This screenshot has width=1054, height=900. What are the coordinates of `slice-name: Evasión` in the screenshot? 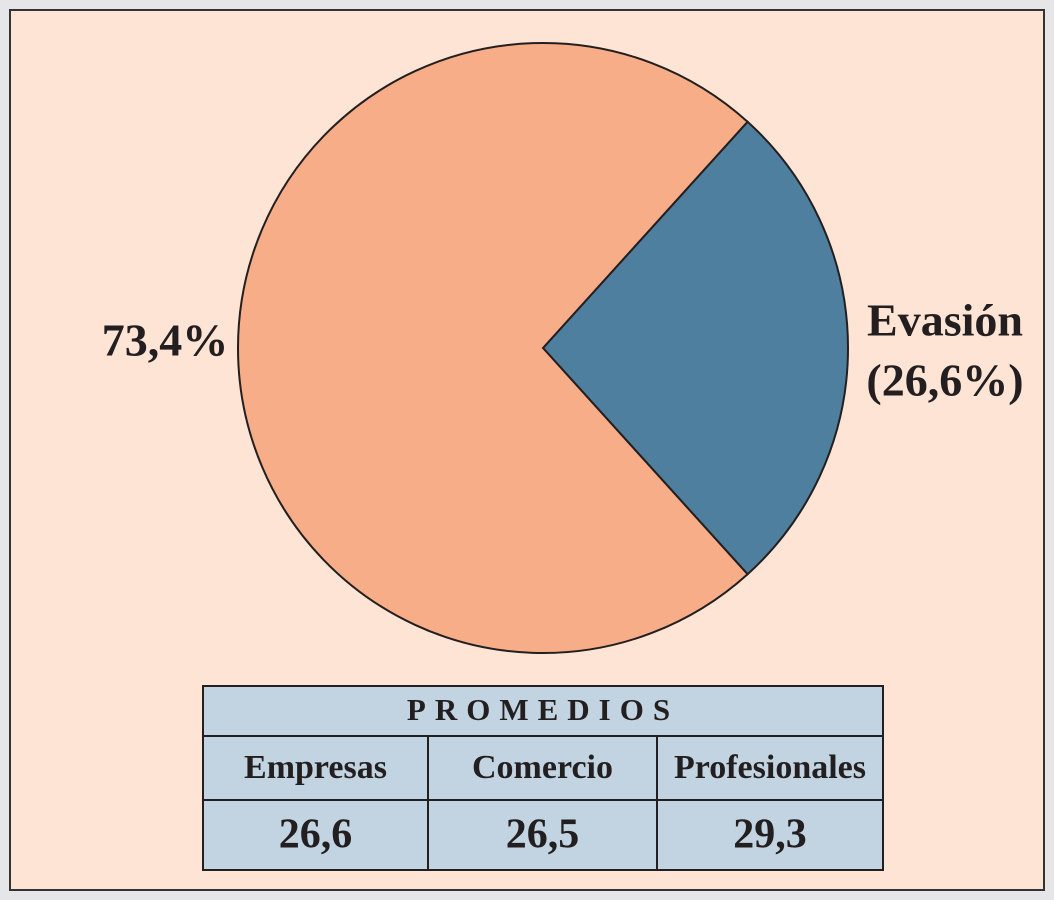 It's located at (945, 320).